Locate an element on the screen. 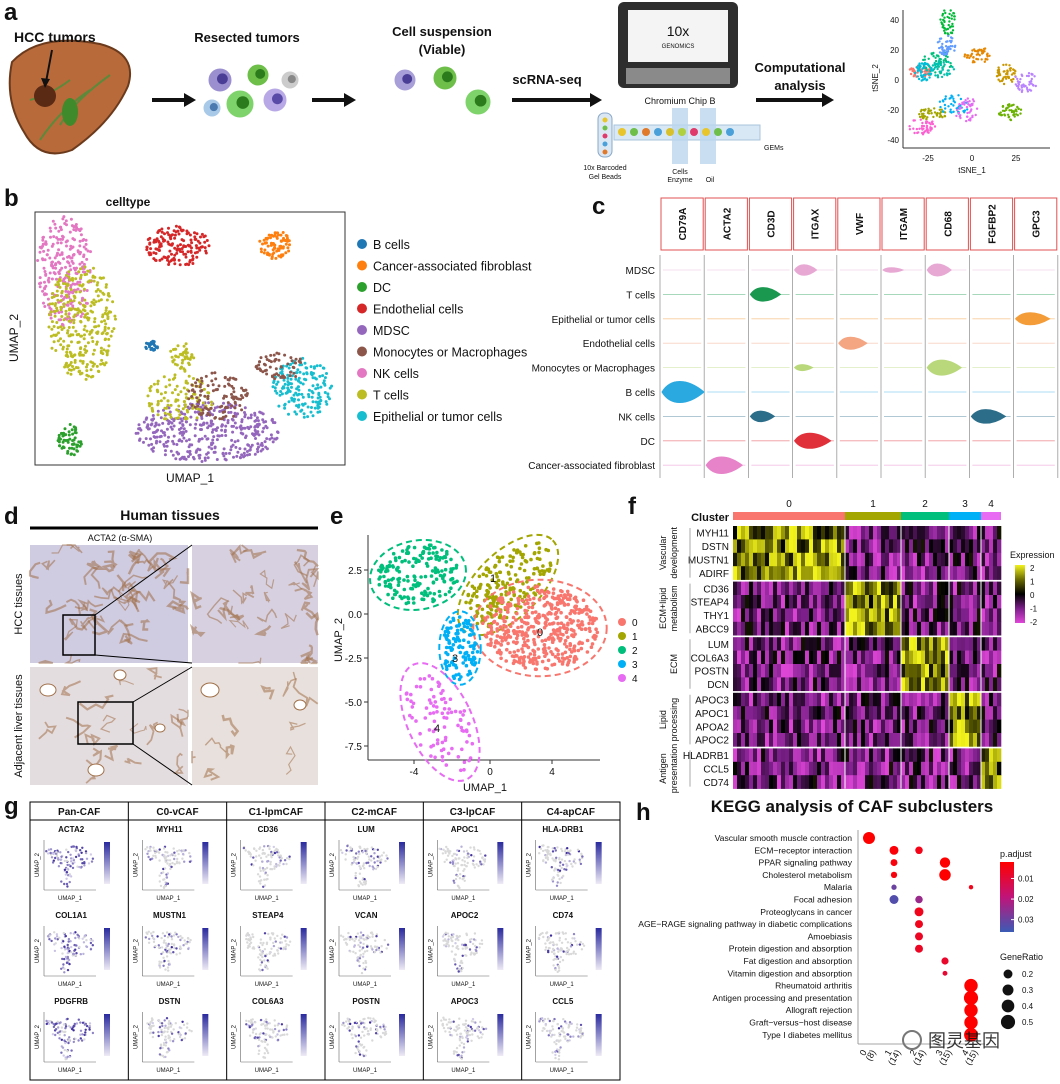 The width and height of the screenshot is (1060, 1084). gene-label: CD36 is located at coordinates (716, 589).